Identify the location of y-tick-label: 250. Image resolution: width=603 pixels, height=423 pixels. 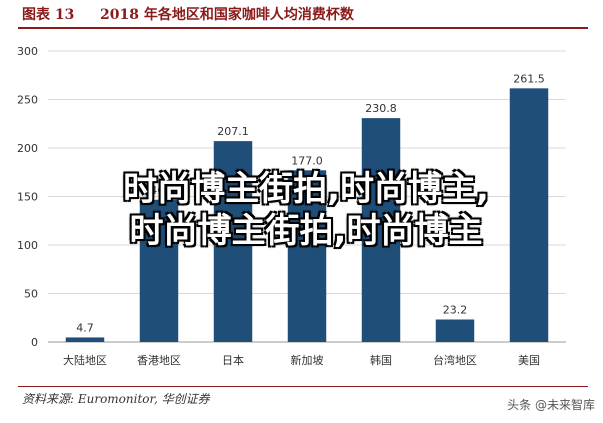
(27, 100).